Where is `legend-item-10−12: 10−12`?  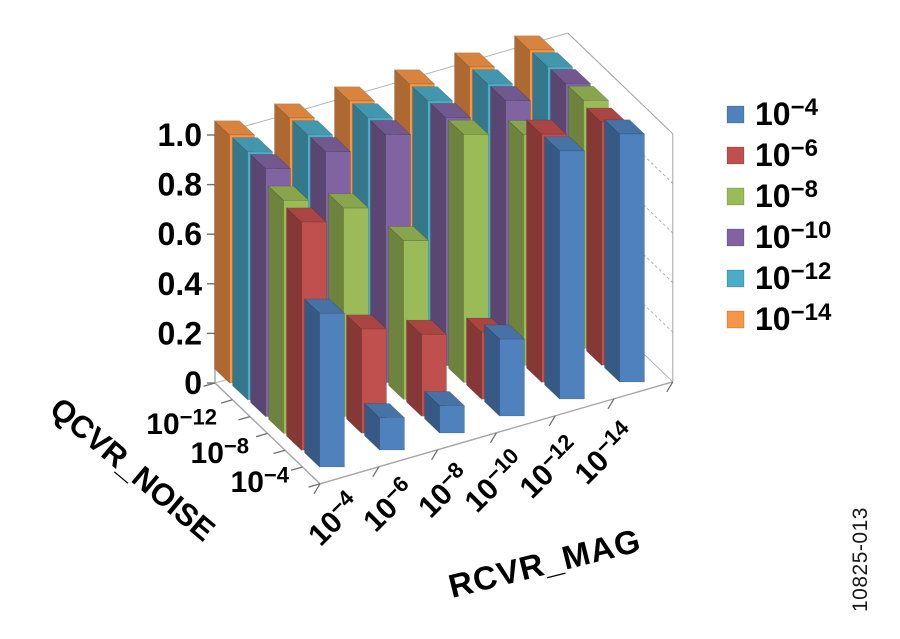
legend-item-10−12: 10−12 is located at coordinates (778, 277).